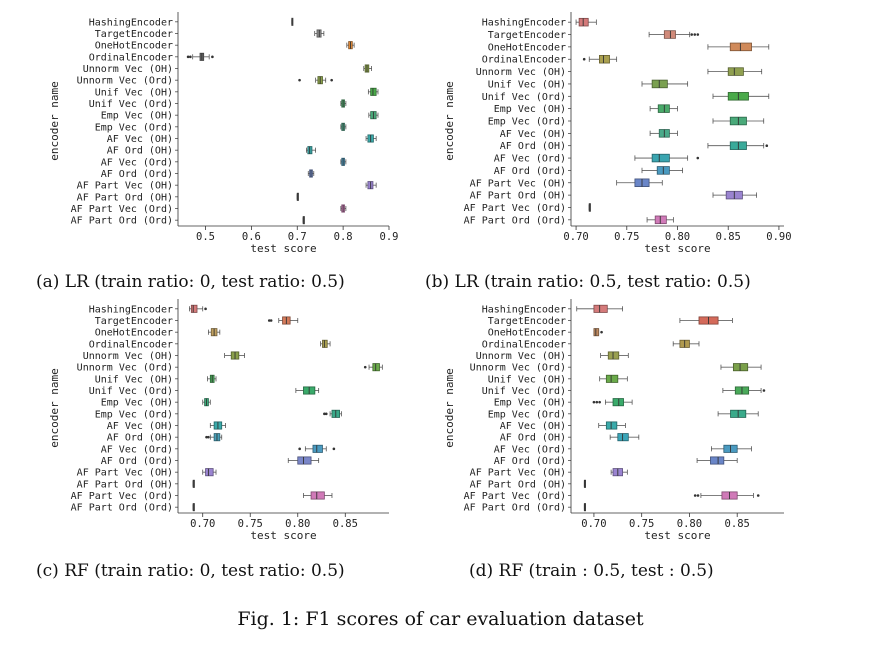  Describe the element at coordinates (140, 426) in the screenshot. I see `category-label: AF Vec (OH)` at that location.